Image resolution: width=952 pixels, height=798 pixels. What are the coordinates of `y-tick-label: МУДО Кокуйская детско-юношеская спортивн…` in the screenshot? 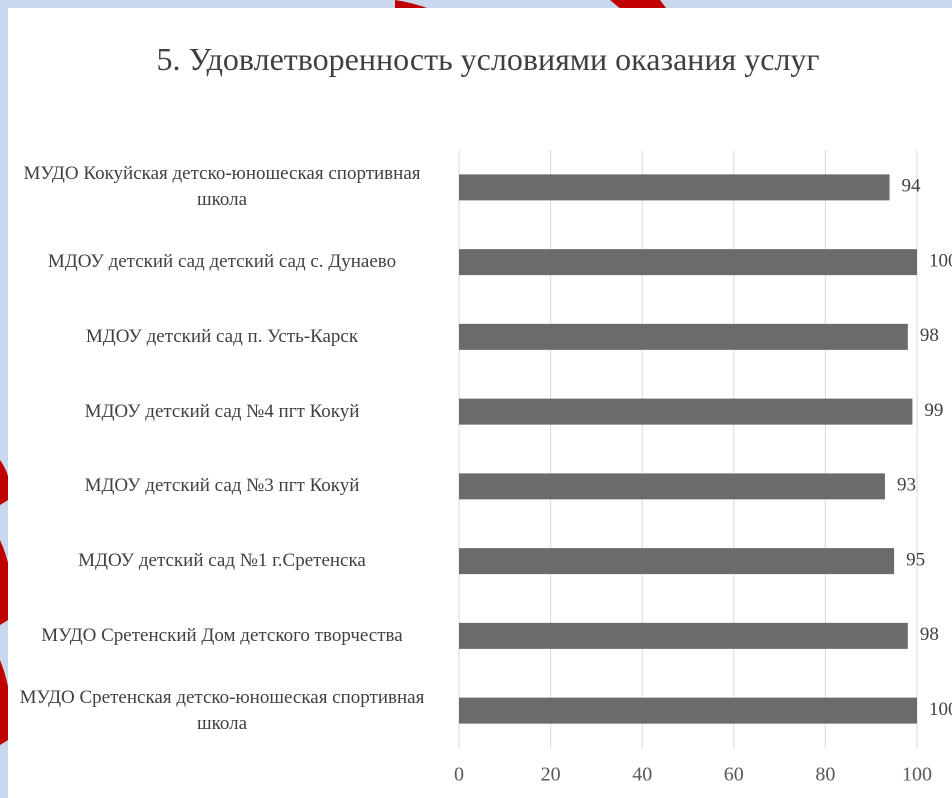 It's located at (222, 187).